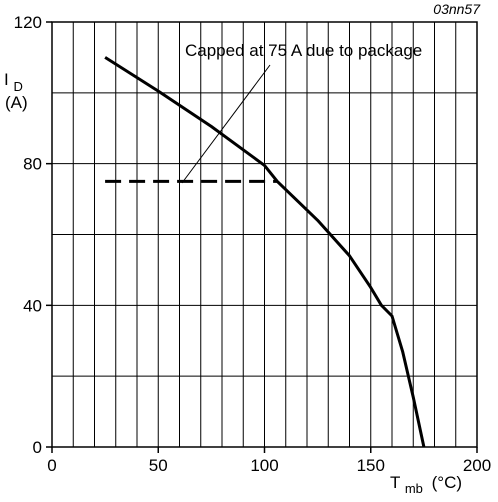 The image size is (498, 502). What do you see at coordinates (32, 305) in the screenshot?
I see `y-tick-label: 40` at bounding box center [32, 305].